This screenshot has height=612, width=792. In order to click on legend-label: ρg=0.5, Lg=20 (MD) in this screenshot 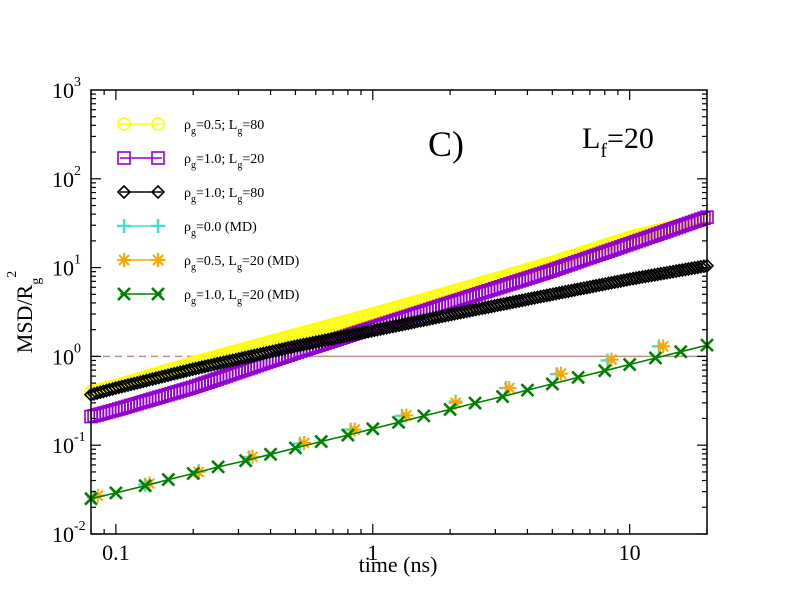, I will do `click(242, 263)`.